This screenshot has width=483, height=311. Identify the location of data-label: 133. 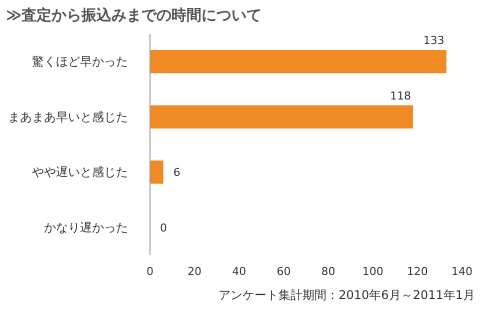
(433, 41).